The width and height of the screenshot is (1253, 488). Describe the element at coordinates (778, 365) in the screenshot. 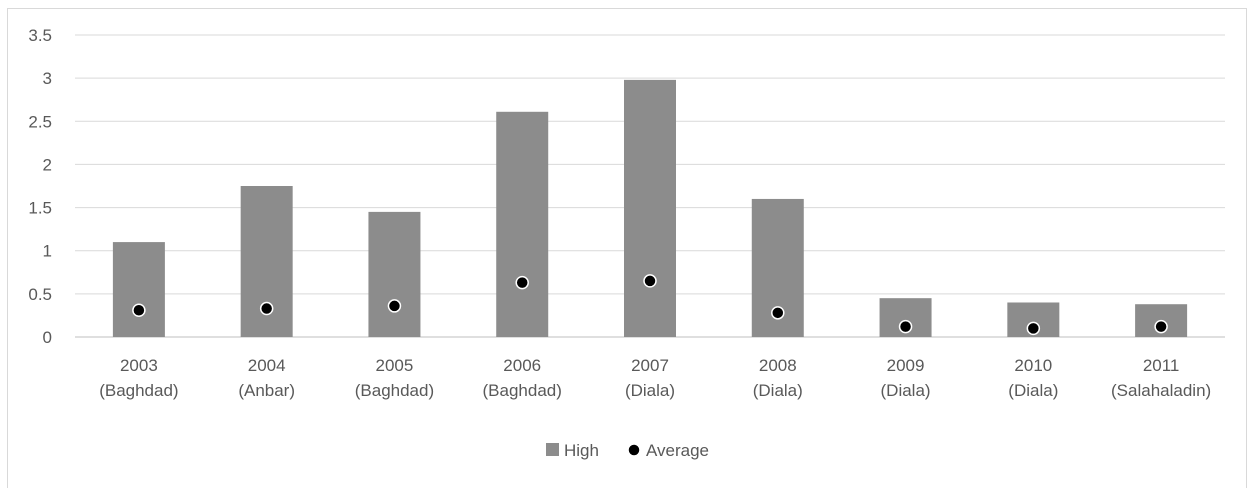

I see `x-tick-label: 2008` at that location.